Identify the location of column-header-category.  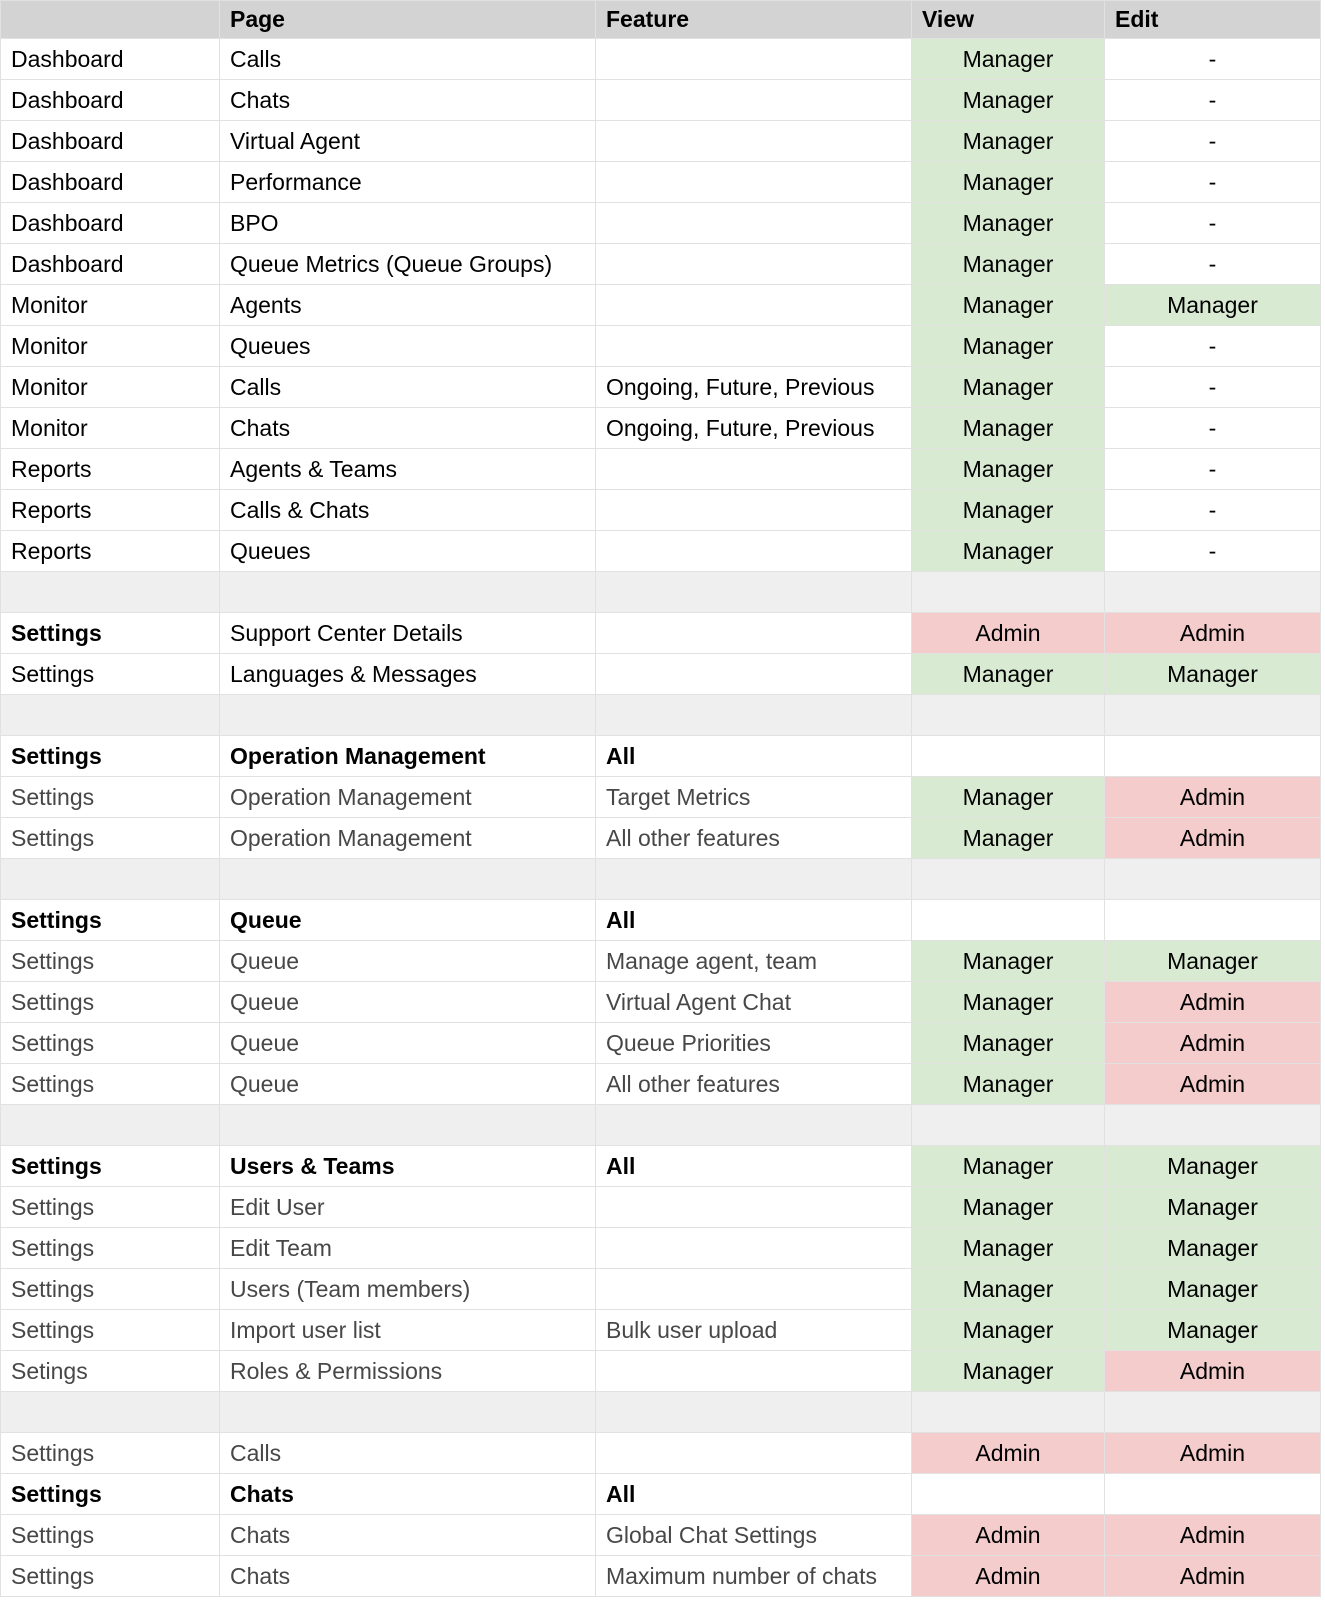
(110, 19).